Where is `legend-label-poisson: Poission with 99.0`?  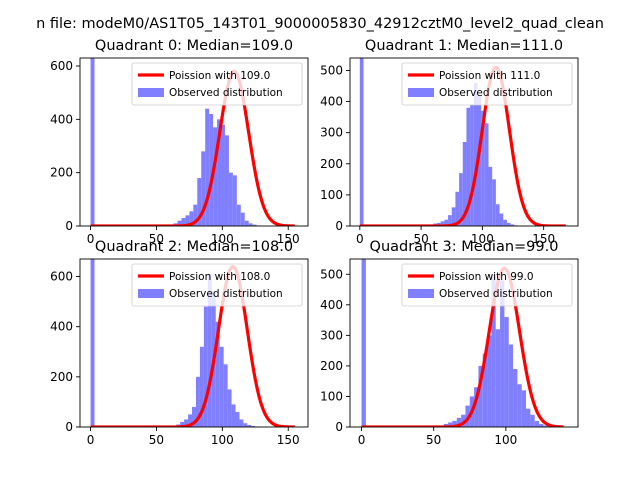 legend-label-poisson: Poission with 99.0 is located at coordinates (486, 277).